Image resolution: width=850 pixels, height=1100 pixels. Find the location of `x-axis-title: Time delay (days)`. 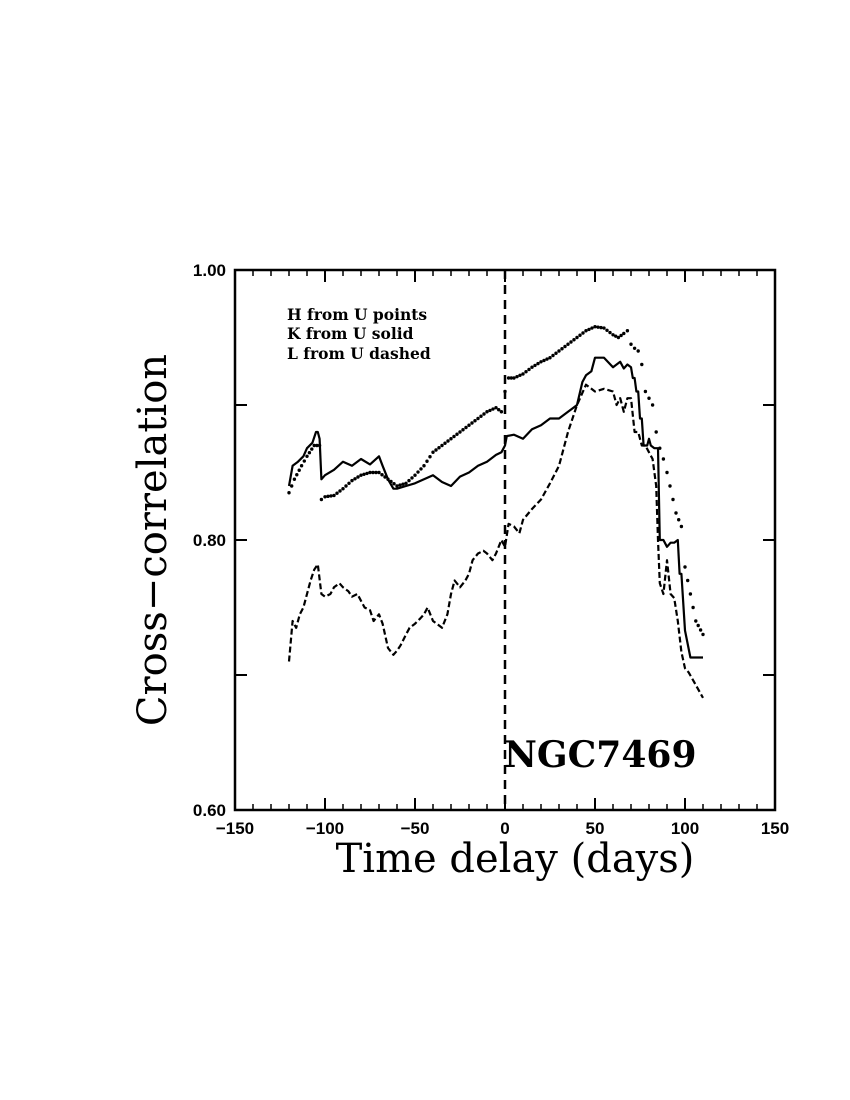

x-axis-title: Time delay (days) is located at coordinates (515, 859).